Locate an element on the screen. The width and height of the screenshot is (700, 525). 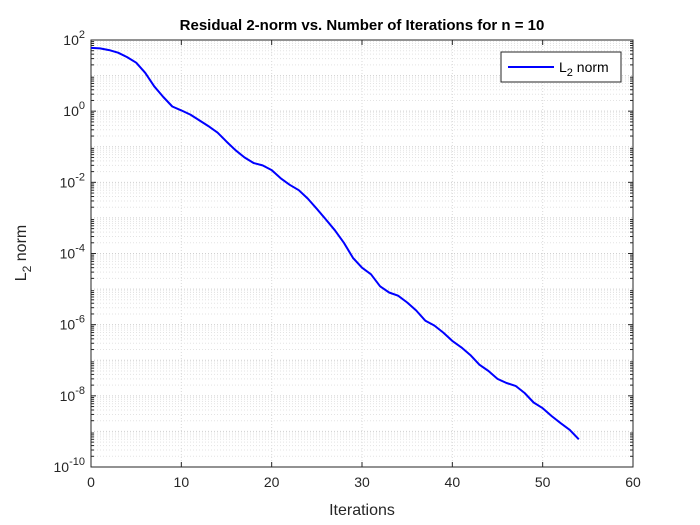
x-tick-label: 20 is located at coordinates (272, 482).